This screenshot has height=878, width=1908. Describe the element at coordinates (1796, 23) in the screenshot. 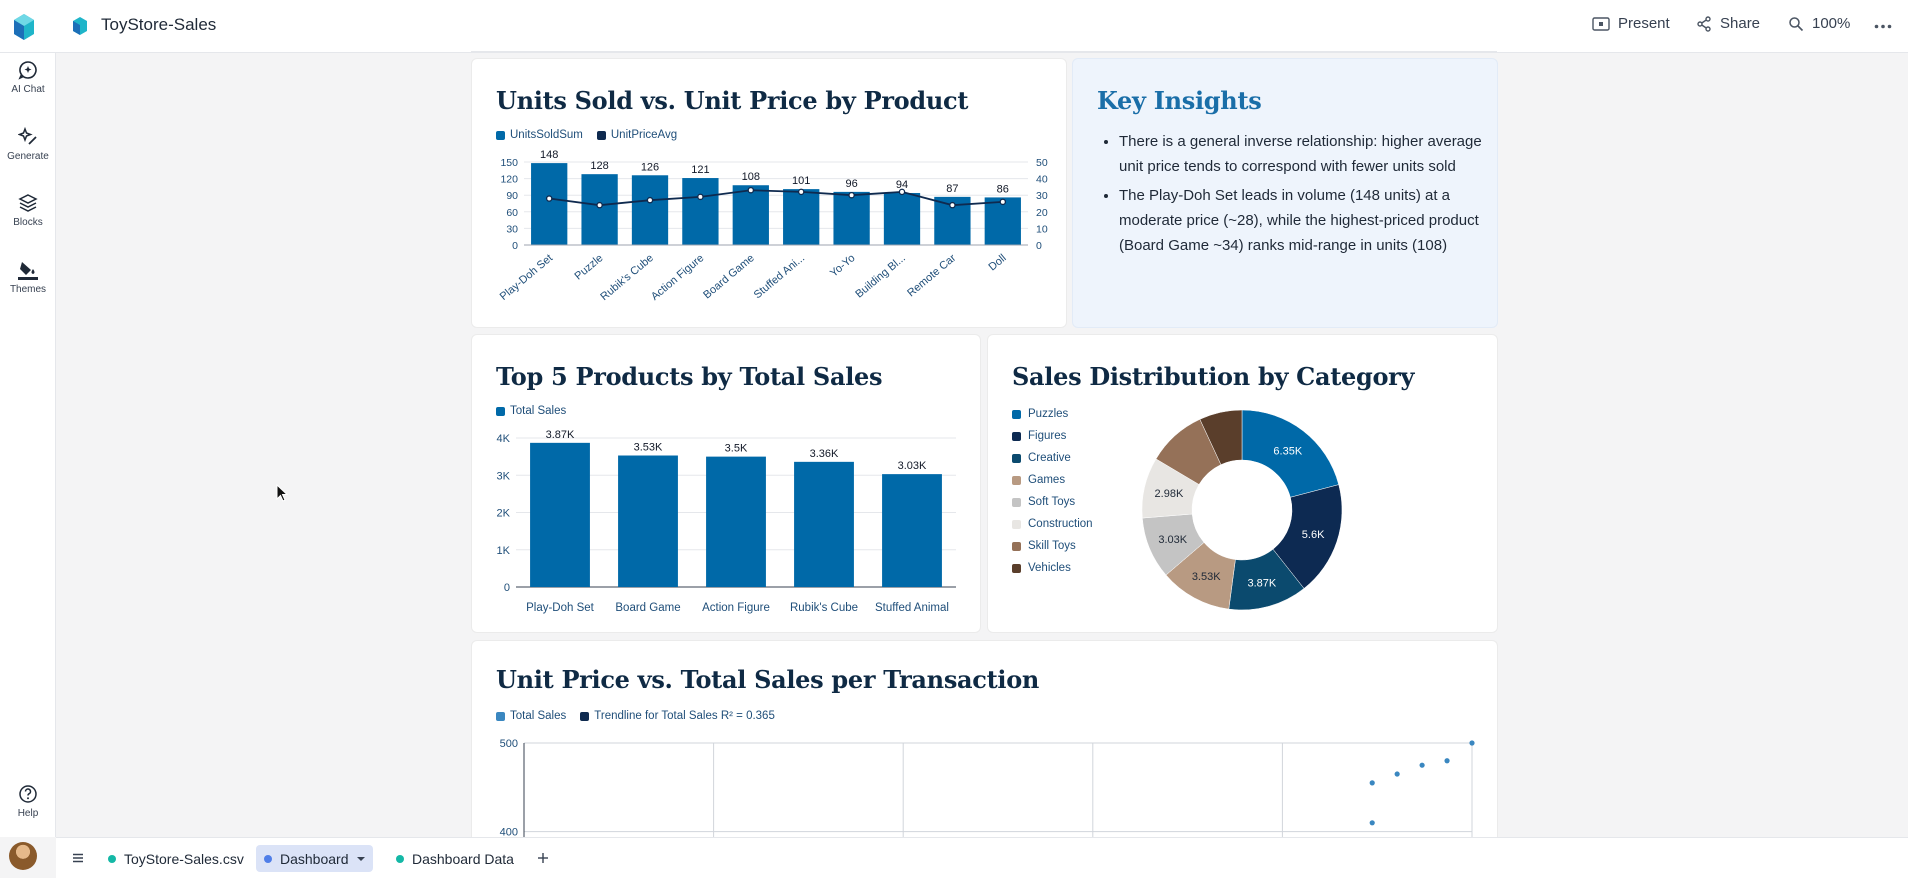

I see `zoom-icon` at that location.